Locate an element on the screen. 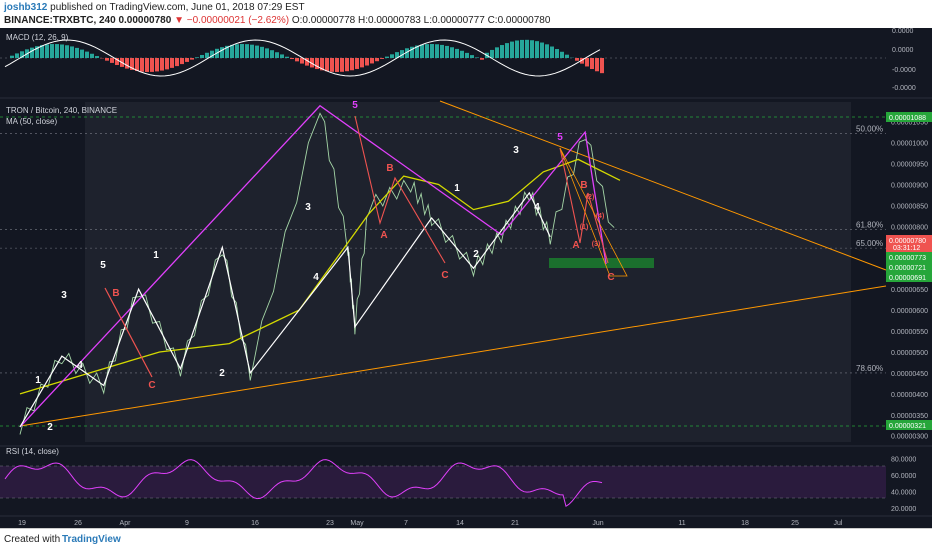 This screenshot has height=551, width=932. price-axis-tick: 0.00000900 is located at coordinates (909, 185).